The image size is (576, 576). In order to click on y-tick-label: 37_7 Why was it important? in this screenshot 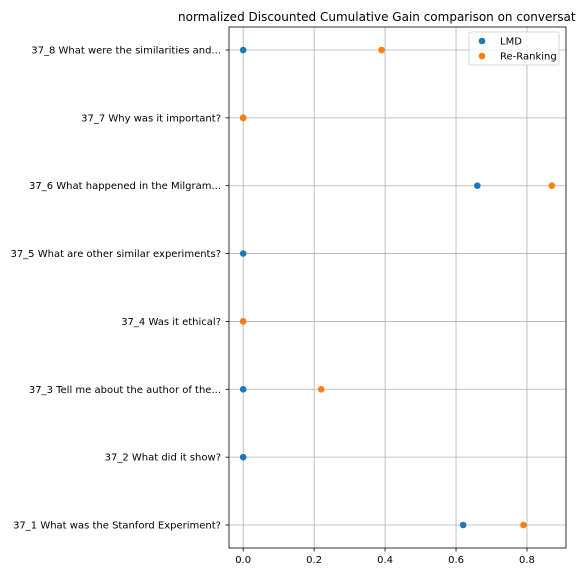, I will do `click(151, 118)`.